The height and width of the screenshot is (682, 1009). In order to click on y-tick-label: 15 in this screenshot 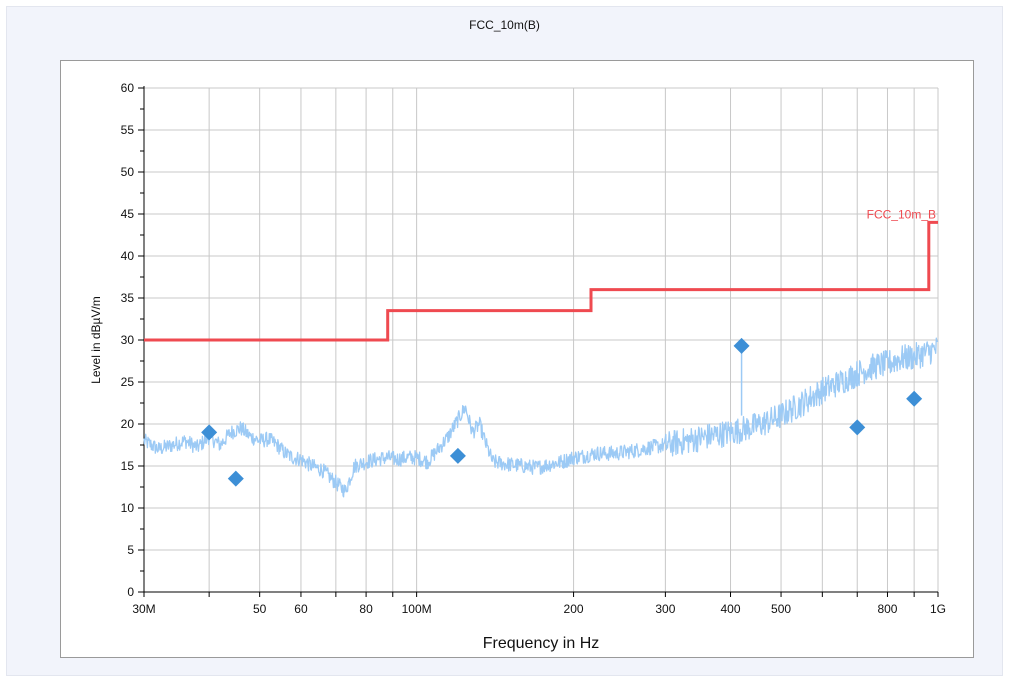, I will do `click(128, 466)`.